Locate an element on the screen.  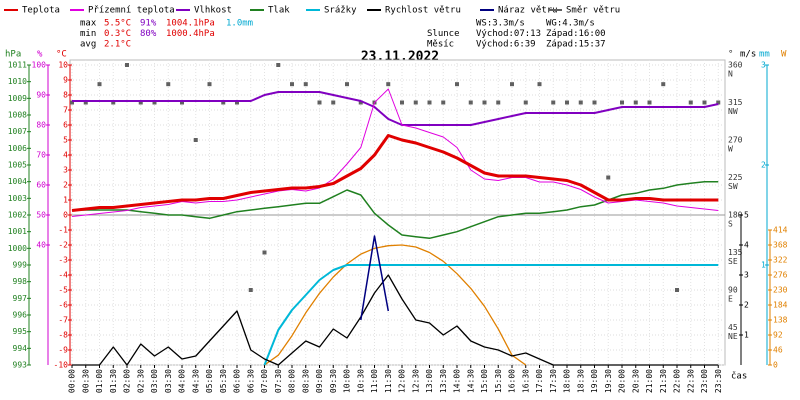
x-tick-label: 03:00 is located at coordinates (154, 381).